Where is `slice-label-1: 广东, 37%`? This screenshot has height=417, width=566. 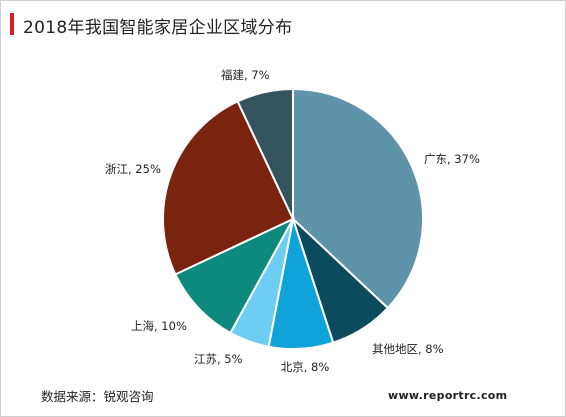
slice-label-1: 广东, 37% is located at coordinates (452, 159).